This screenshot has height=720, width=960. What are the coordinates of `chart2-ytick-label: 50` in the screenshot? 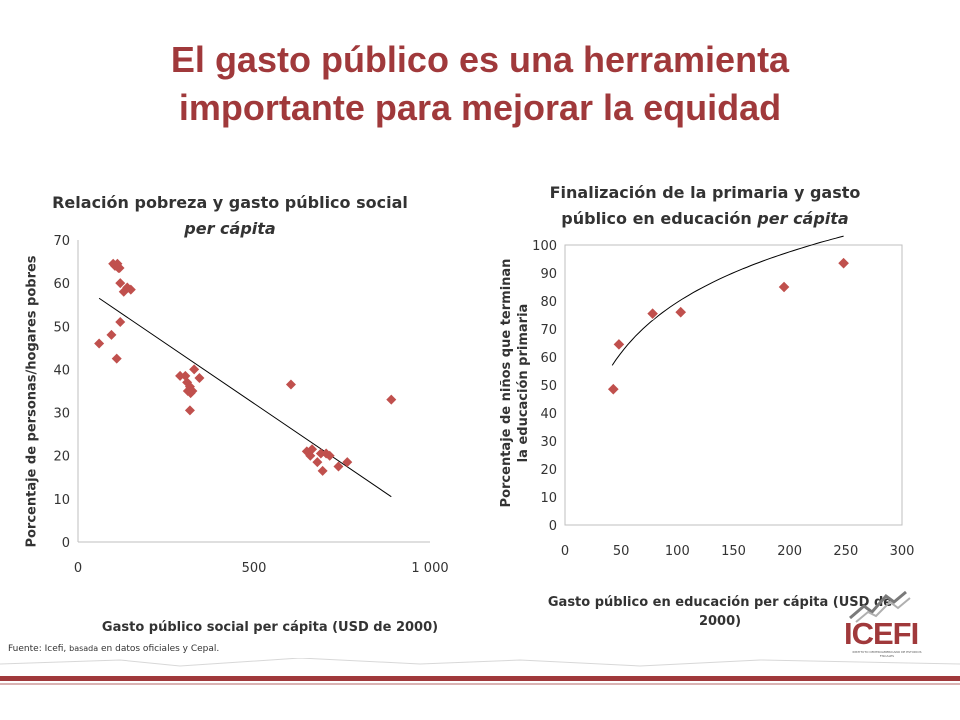 It's located at (548, 386).